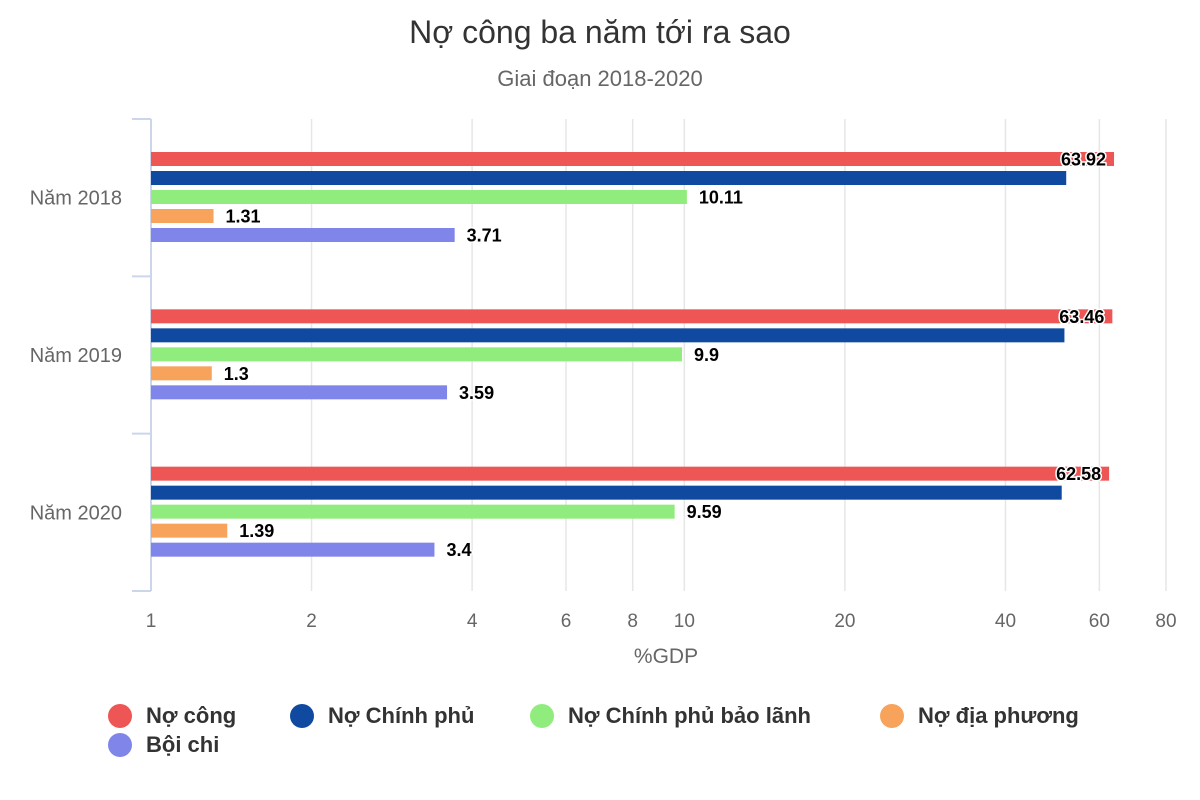 This screenshot has height=800, width=1200. I want to click on data-label: 1.39, so click(256, 531).